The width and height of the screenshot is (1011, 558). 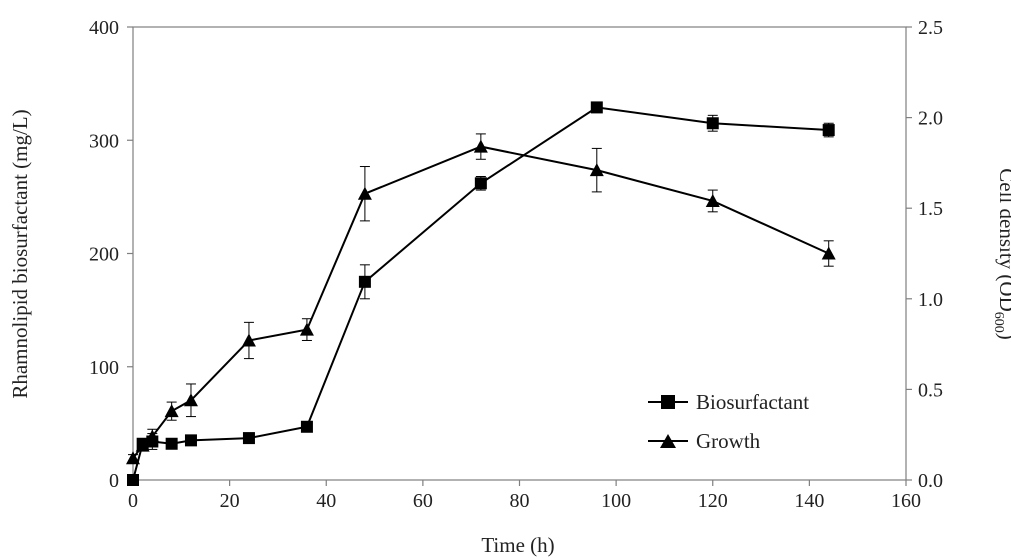 I want to click on y-right-axis-title-subscript: 600, so click(x=998, y=322).